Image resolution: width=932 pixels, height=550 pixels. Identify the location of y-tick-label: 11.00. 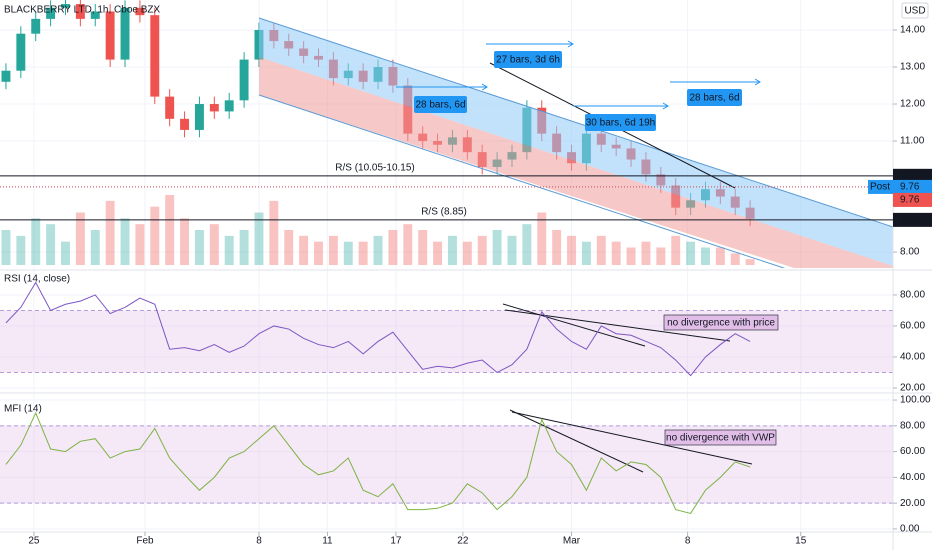
(912, 141).